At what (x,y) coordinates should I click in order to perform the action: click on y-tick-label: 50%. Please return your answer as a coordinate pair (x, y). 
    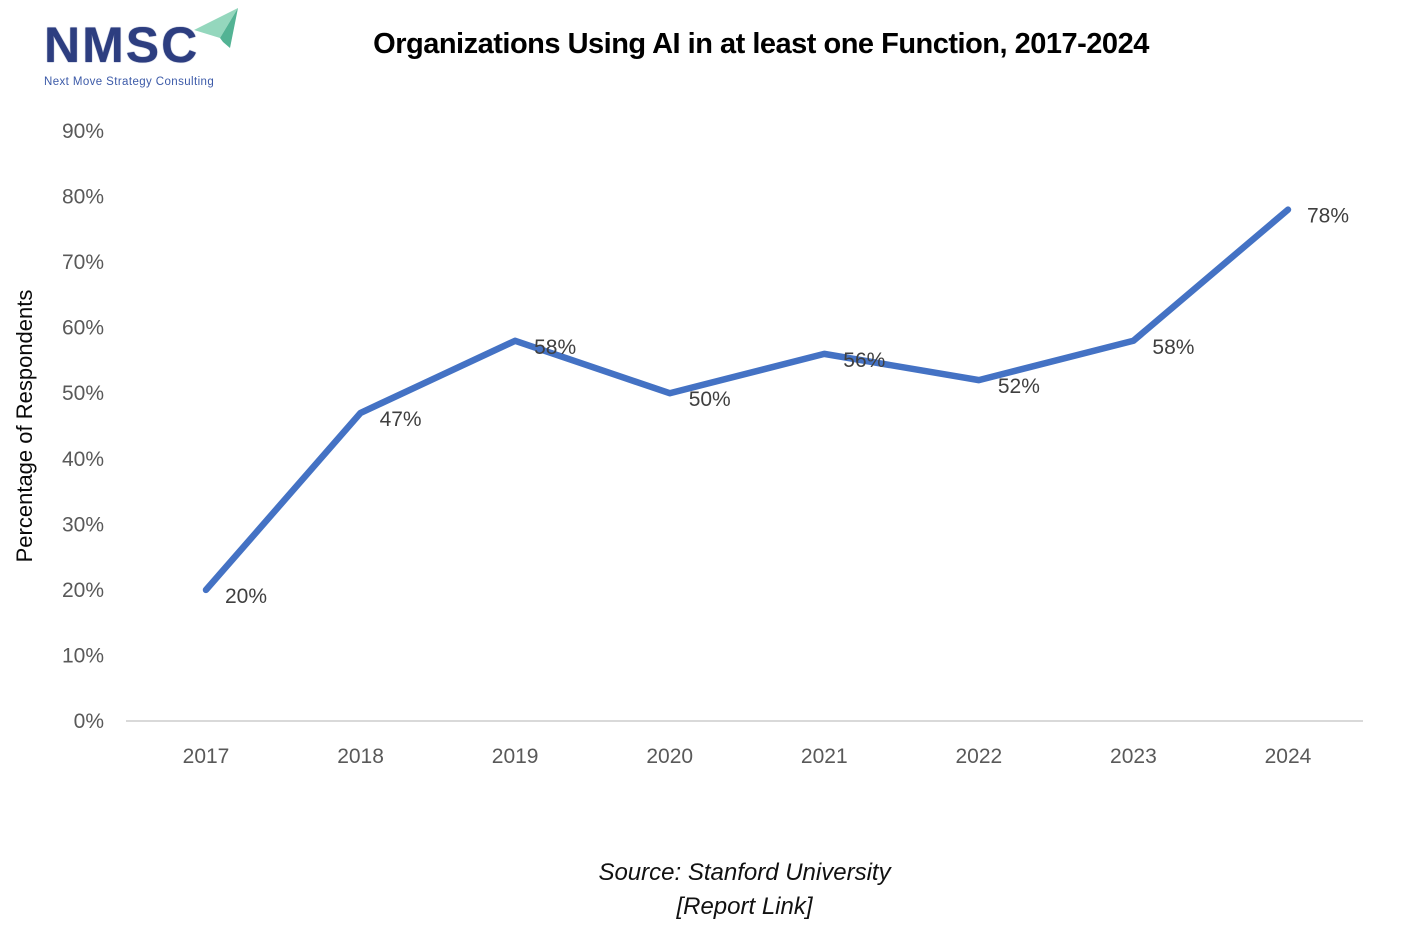
    Looking at the image, I should click on (83, 393).